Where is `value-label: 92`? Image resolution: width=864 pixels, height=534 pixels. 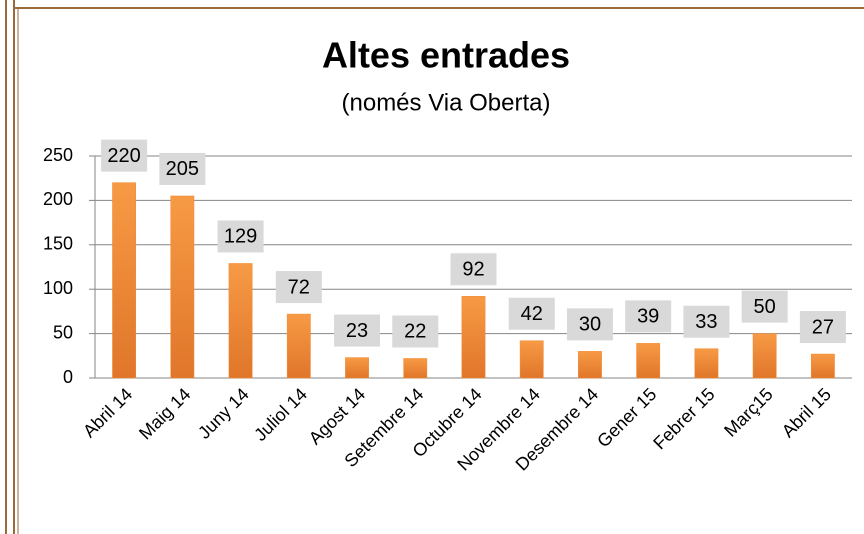
value-label: 92 is located at coordinates (473, 270).